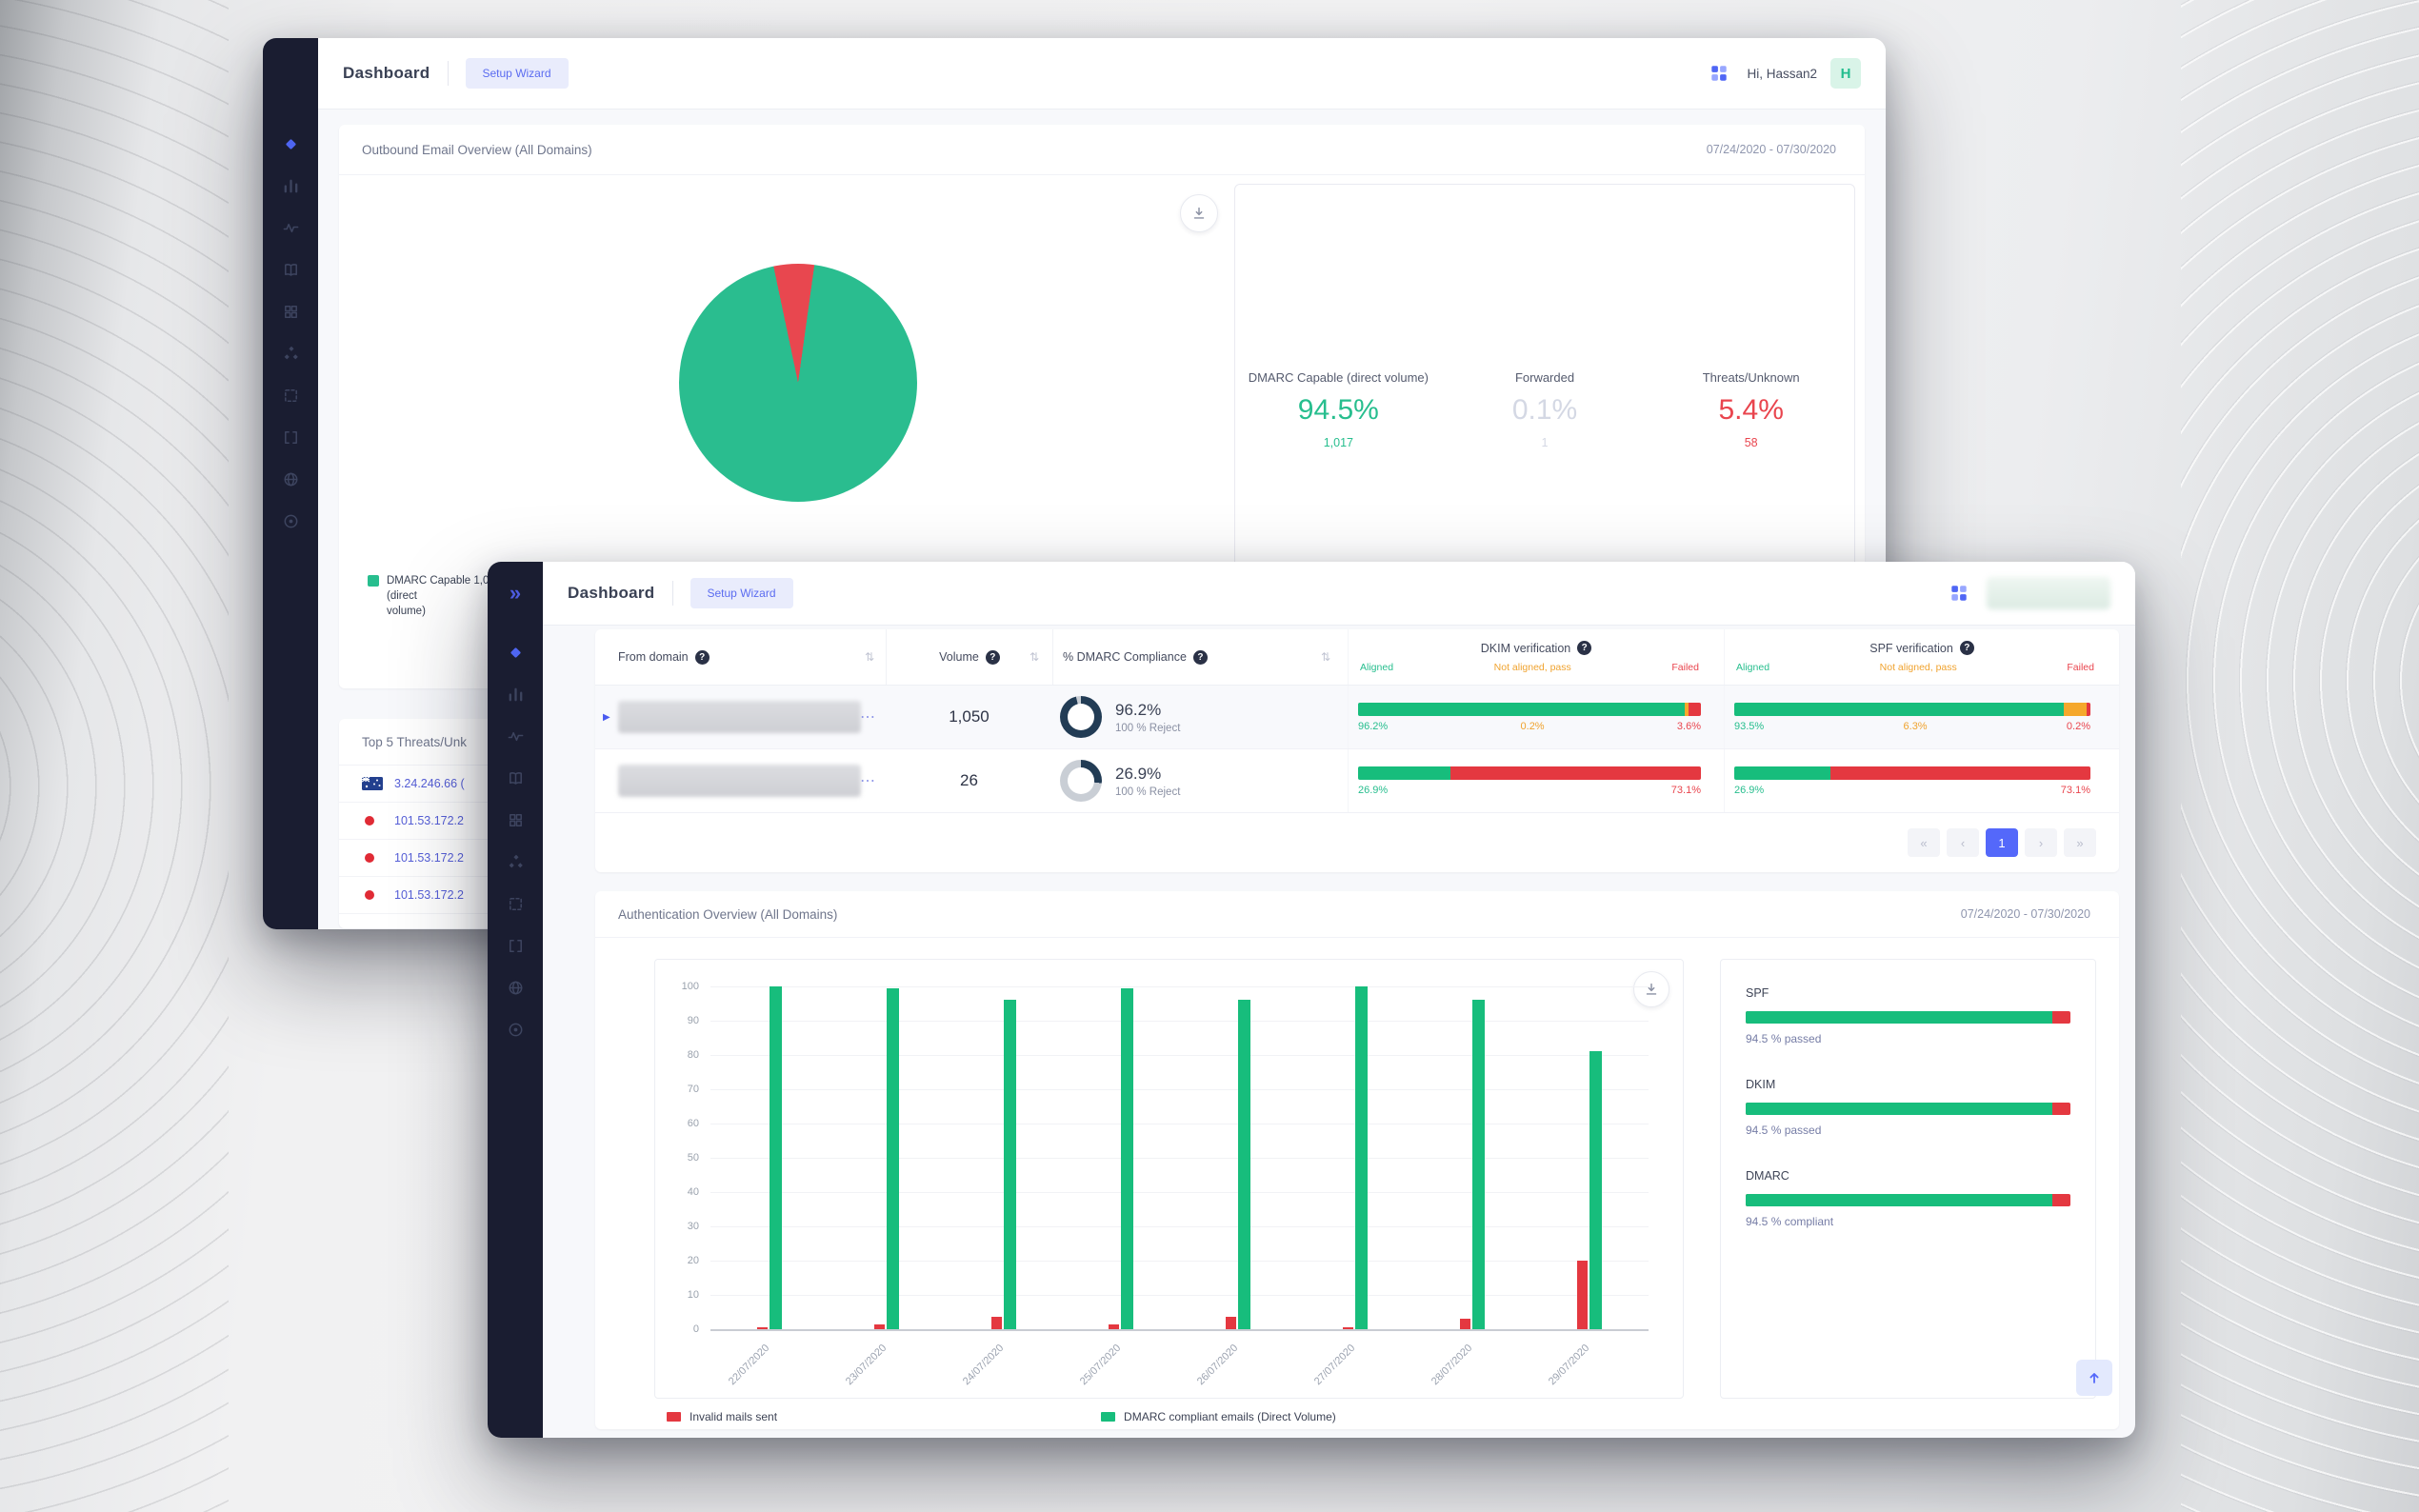  What do you see at coordinates (1845, 73) in the screenshot?
I see `avatar: H` at bounding box center [1845, 73].